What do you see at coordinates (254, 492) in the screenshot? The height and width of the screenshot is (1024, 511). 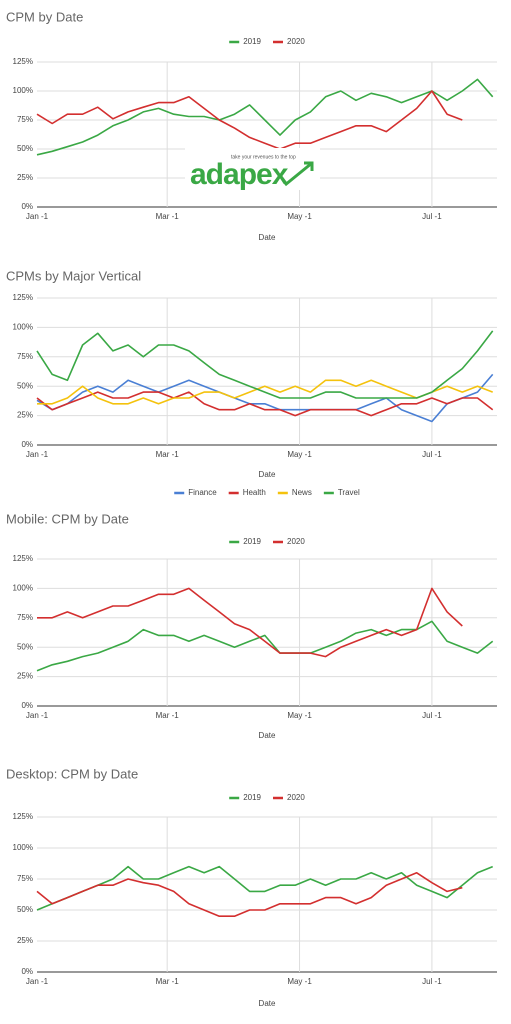 I see `legend-label: Health` at bounding box center [254, 492].